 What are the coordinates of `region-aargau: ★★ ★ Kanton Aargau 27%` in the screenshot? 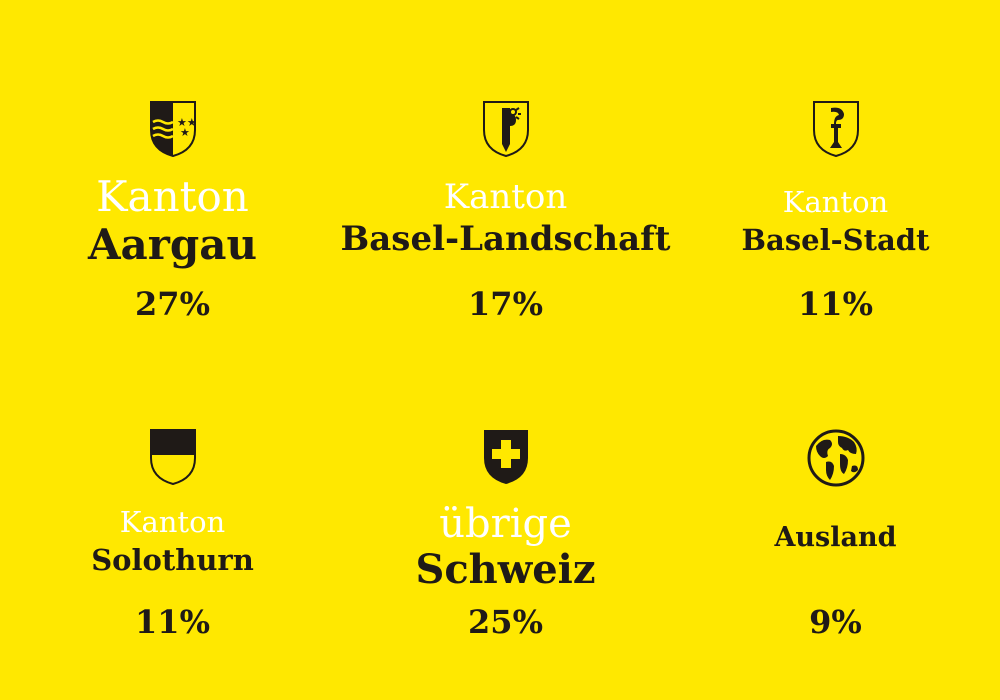 It's located at (172, 215).